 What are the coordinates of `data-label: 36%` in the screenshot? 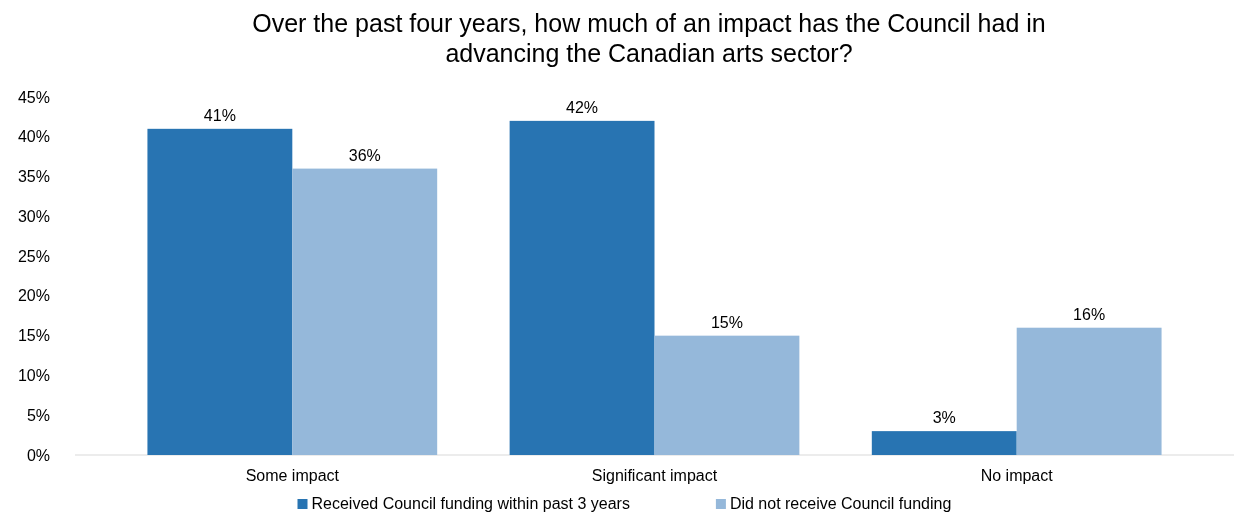 It's located at (364, 155).